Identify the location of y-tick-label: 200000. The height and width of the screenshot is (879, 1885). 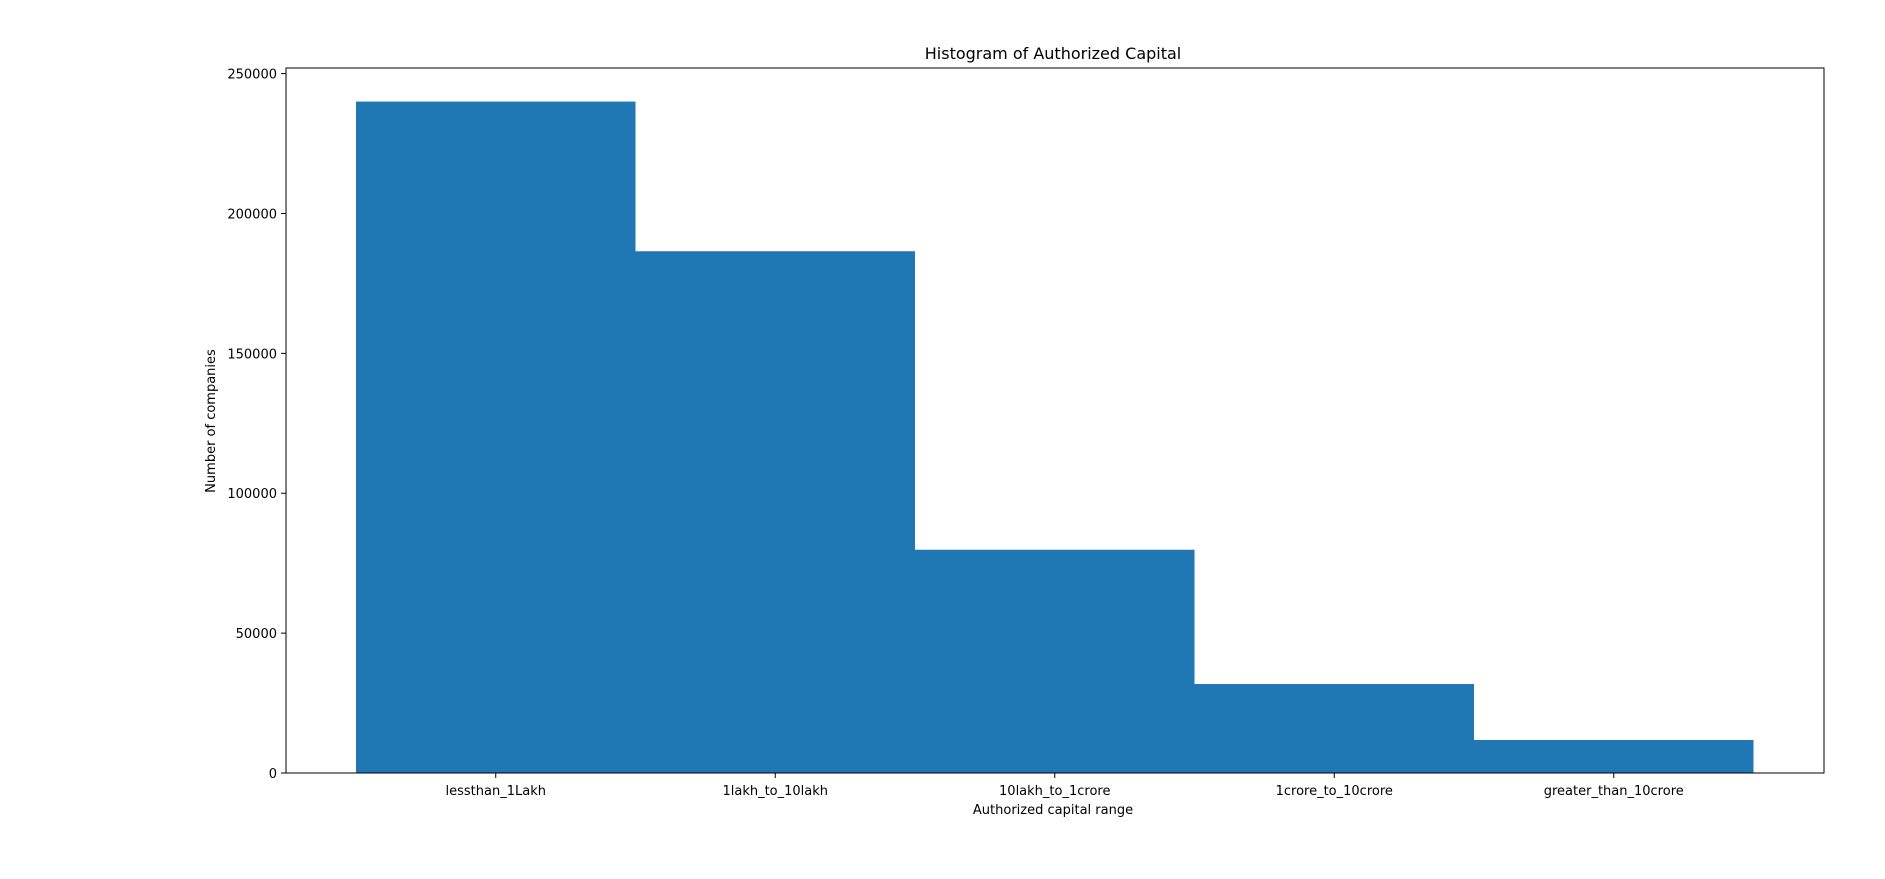
(252, 214).